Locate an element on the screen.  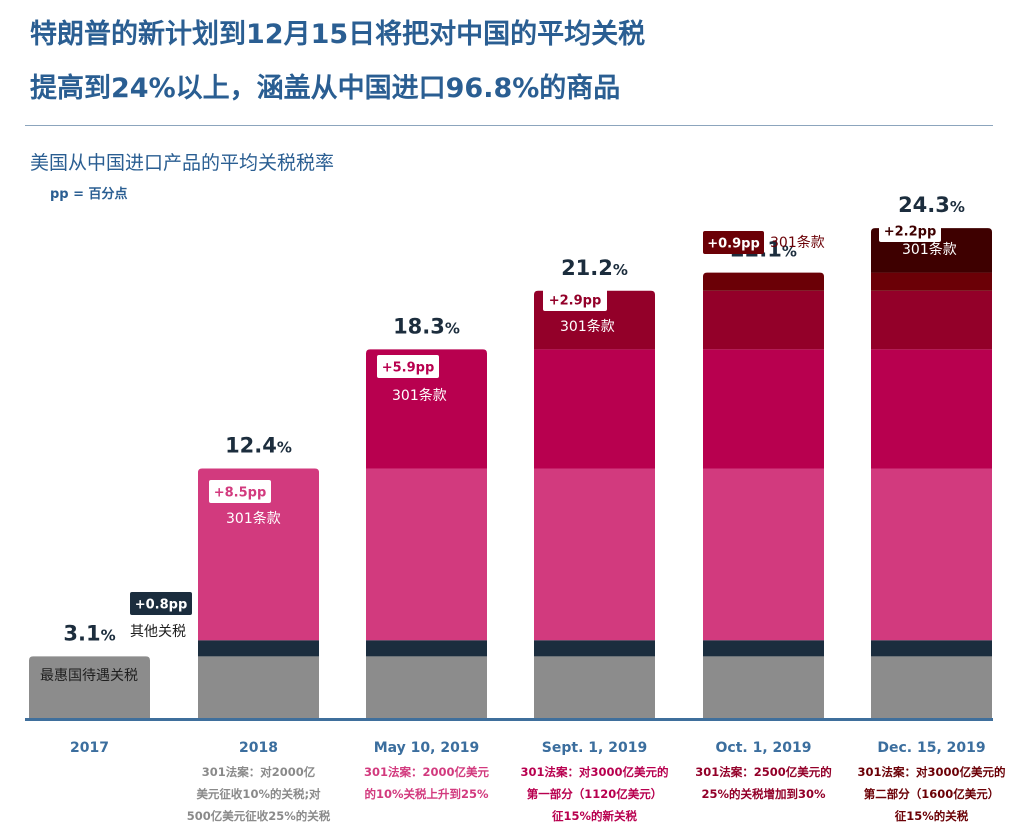
tag-other-tariff-box is located at coordinates (161, 603).